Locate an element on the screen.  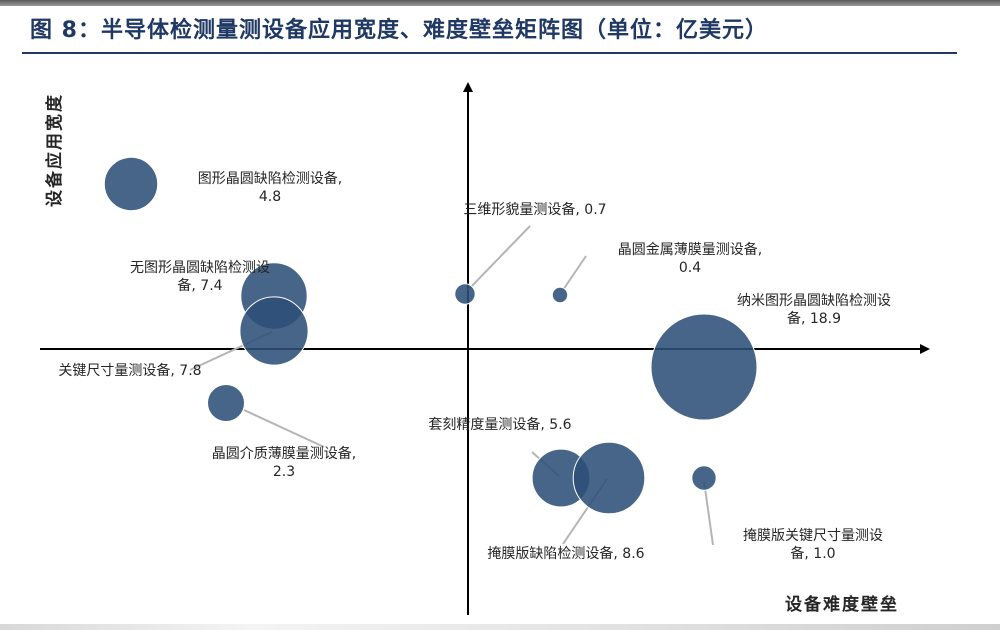
y-axis-title: 设备应用宽度 is located at coordinates (54, 150).